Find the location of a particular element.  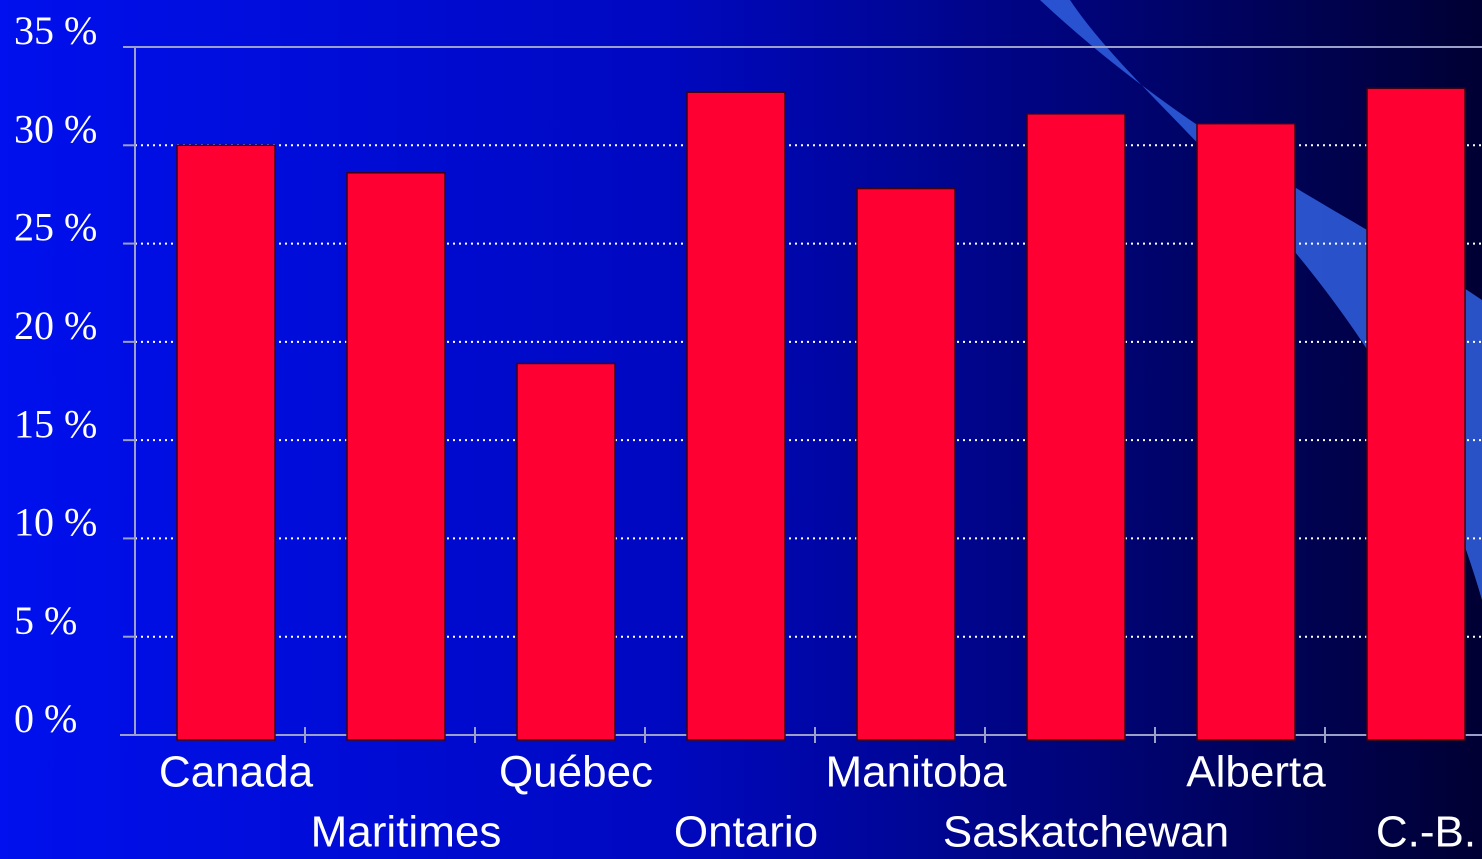

x-tick-label: Québec is located at coordinates (576, 772).